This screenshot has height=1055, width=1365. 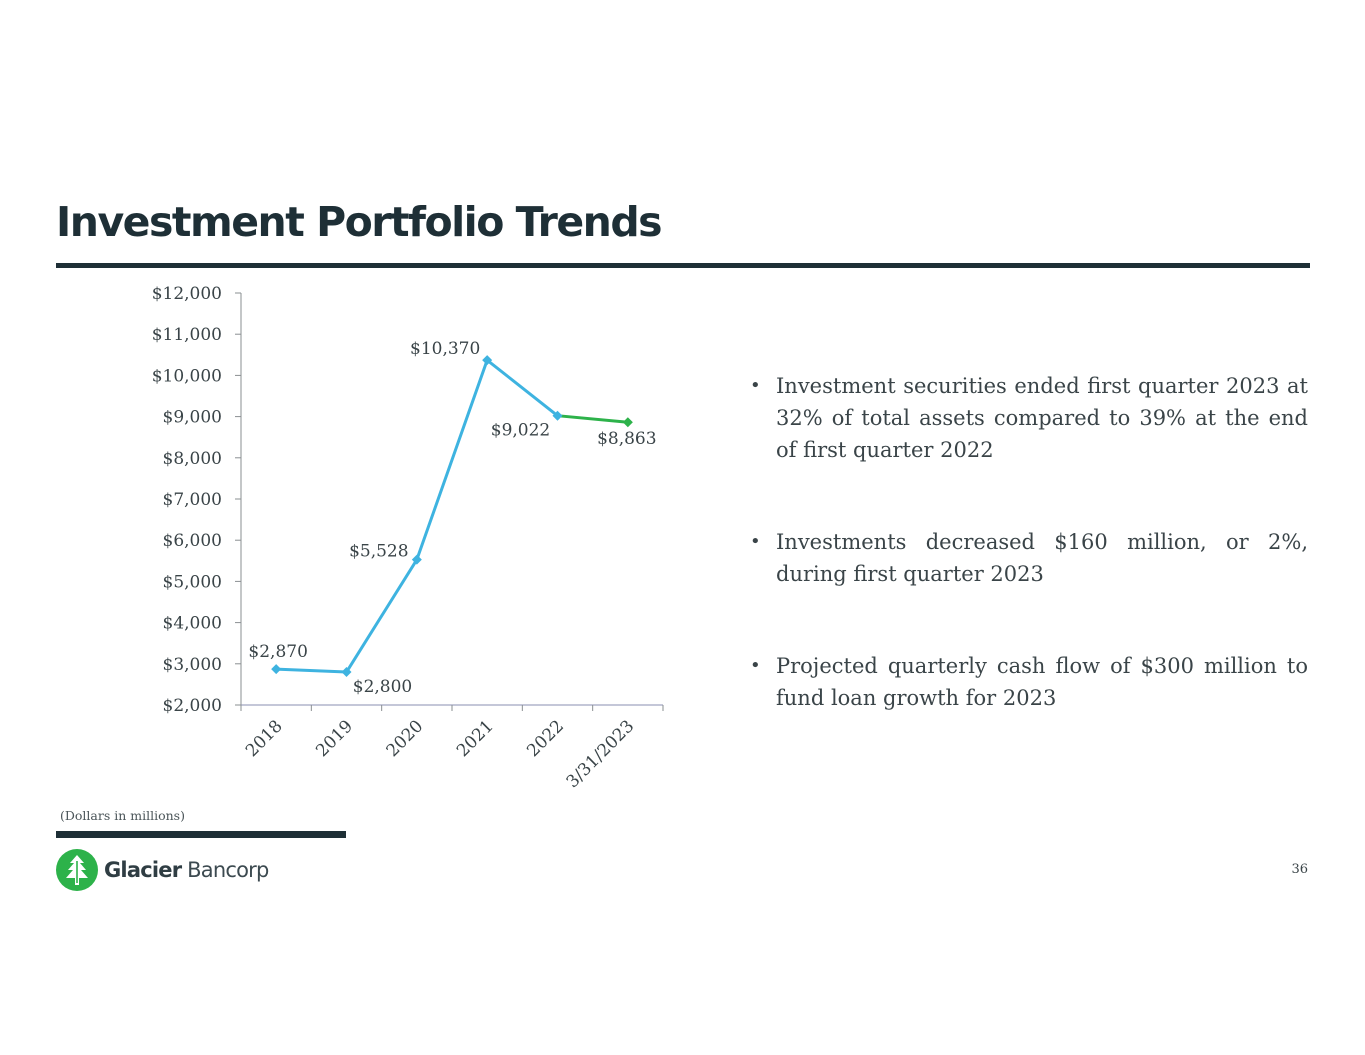 I want to click on x-tick-label: 2021, so click(x=475, y=738).